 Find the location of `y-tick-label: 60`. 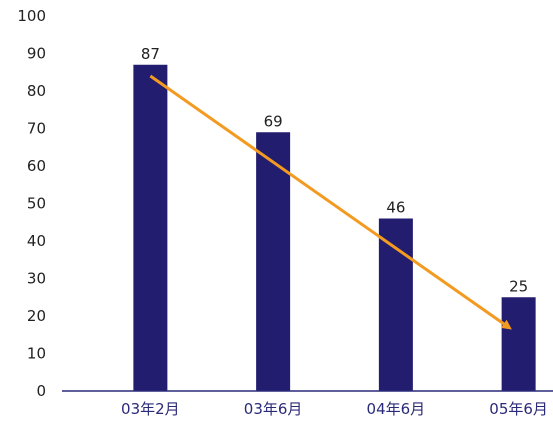

y-tick-label: 60 is located at coordinates (36, 166).